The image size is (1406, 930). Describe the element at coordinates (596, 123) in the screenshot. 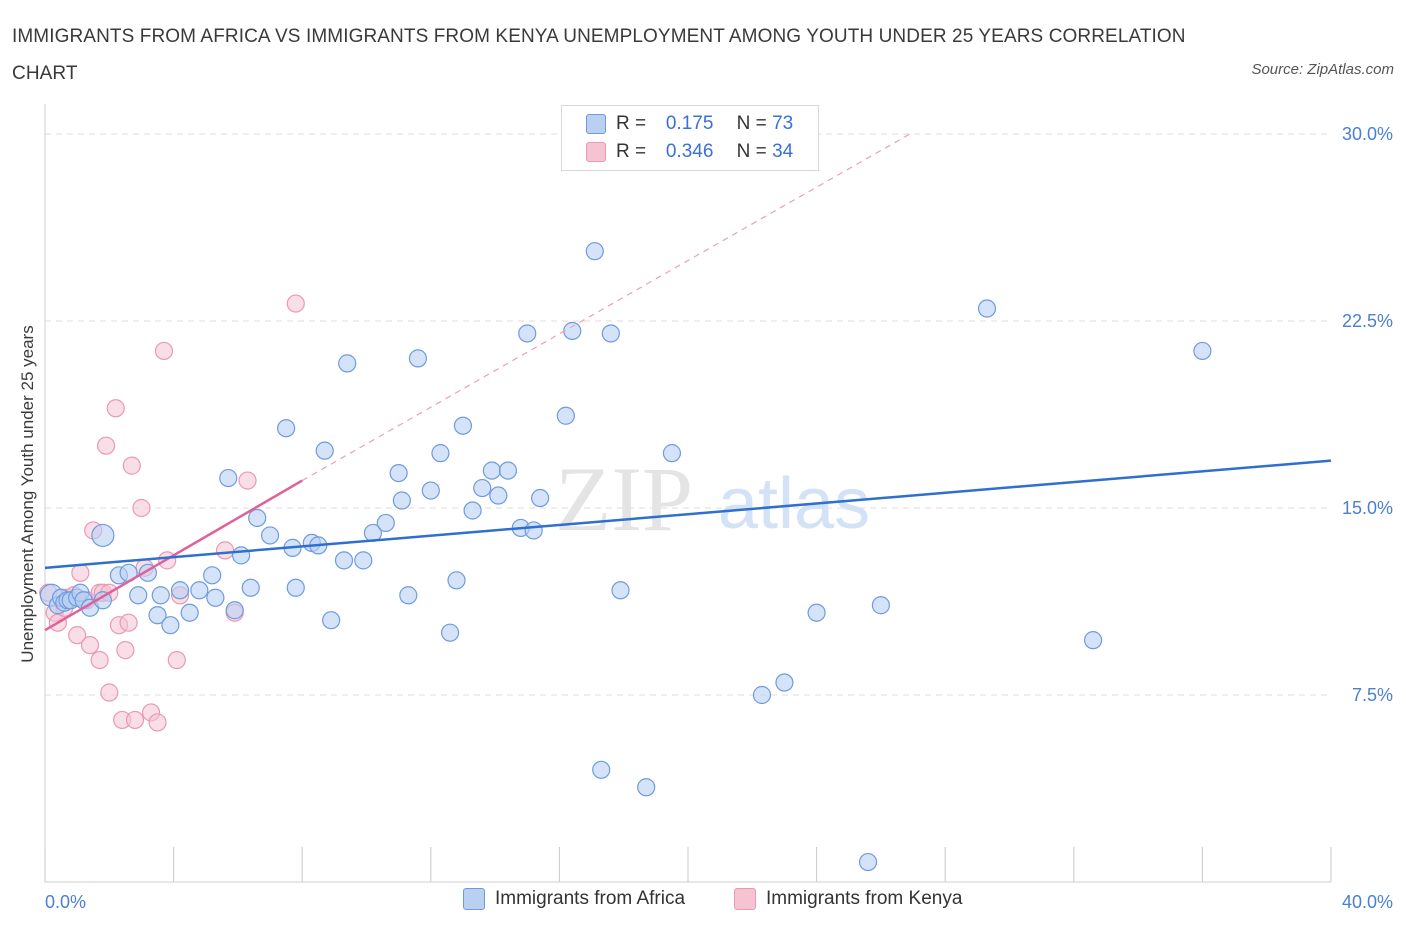

I see `legend-swatch-africa` at that location.